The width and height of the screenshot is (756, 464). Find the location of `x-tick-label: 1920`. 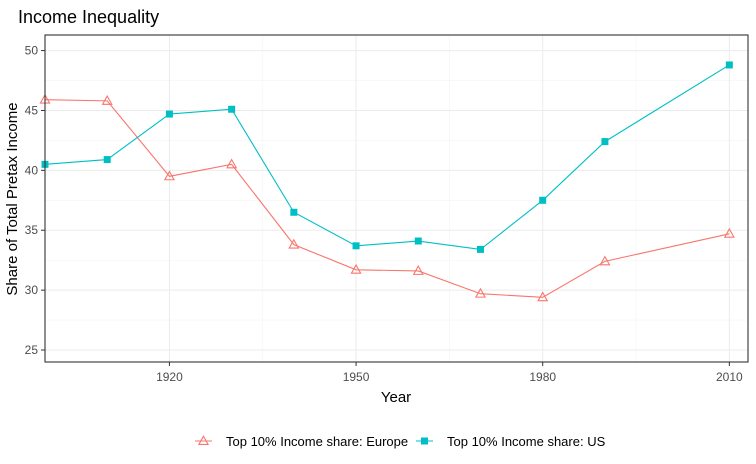

x-tick-label: 1920 is located at coordinates (169, 377).